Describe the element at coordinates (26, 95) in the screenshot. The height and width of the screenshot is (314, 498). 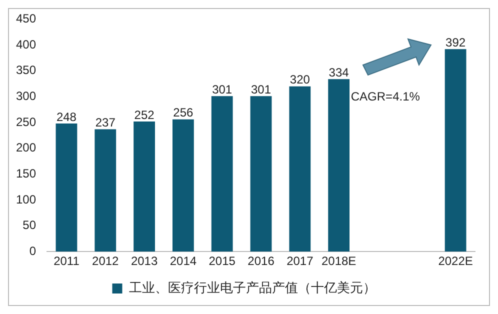
I see `y-tick-label: 300` at that location.